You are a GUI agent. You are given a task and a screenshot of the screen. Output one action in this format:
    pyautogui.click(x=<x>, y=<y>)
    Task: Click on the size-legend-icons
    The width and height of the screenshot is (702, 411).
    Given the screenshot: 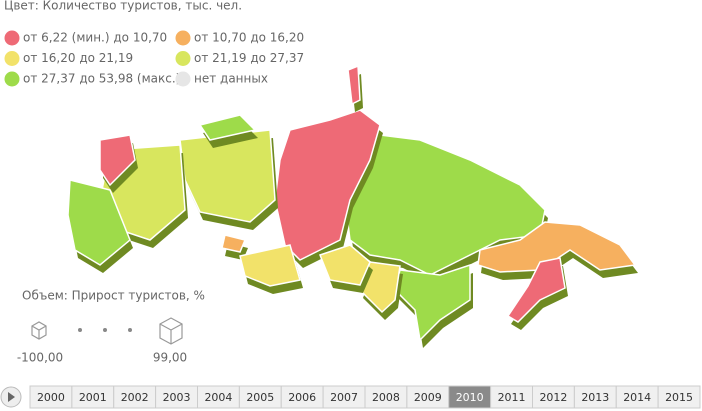 What is the action you would take?
    pyautogui.click(x=107, y=331)
    